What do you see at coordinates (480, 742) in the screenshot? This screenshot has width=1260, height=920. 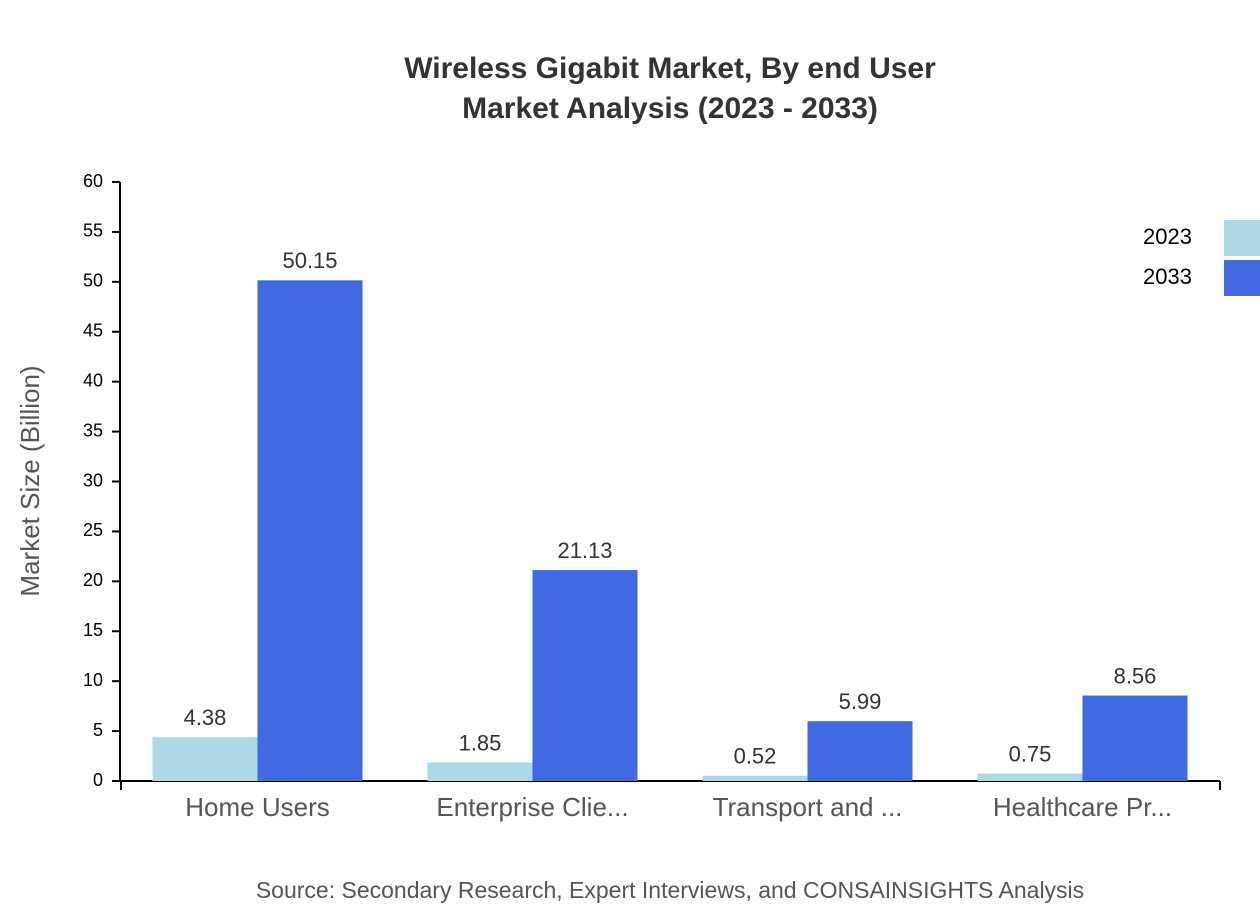 I see `value-label: 1.85` at bounding box center [480, 742].